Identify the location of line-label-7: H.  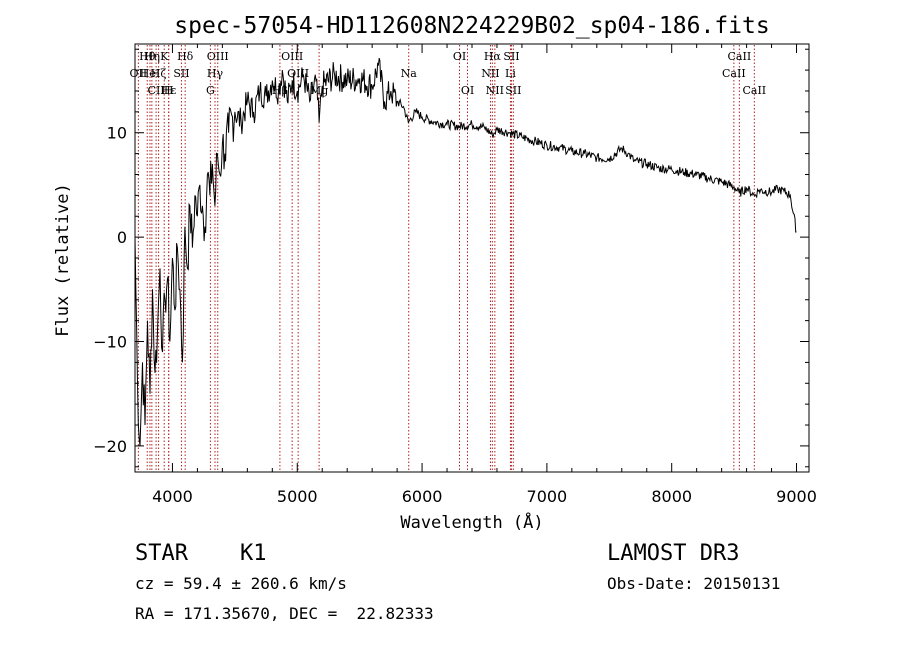
(169, 90).